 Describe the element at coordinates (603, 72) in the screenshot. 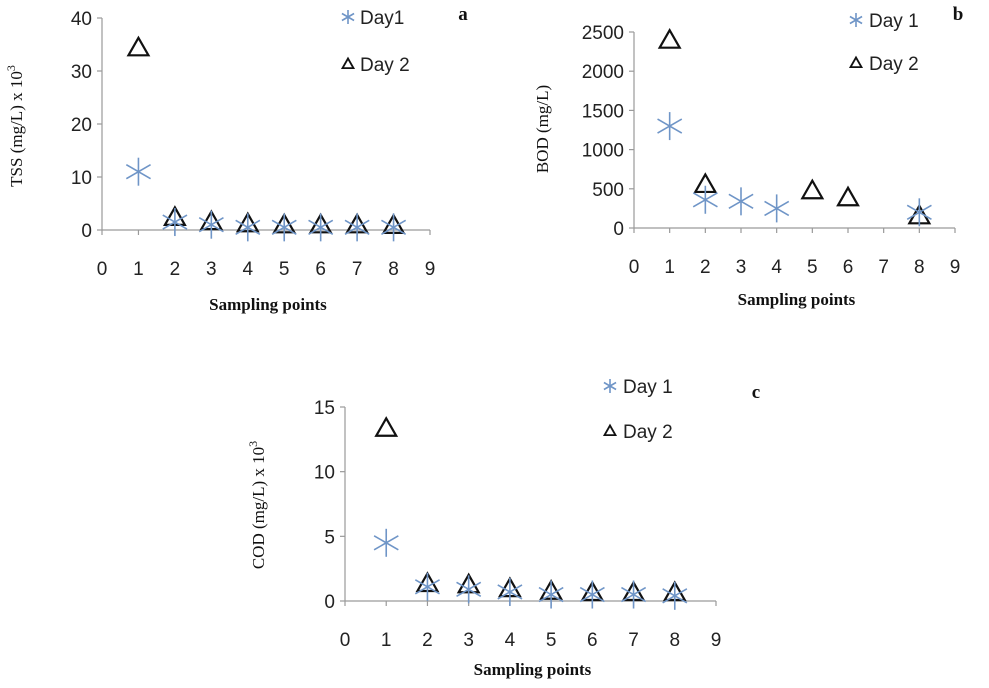

I see `y-tick-label: 2000` at that location.